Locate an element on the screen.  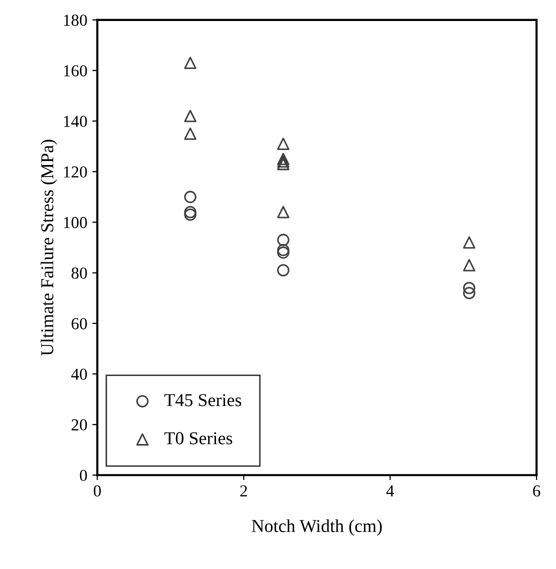
x-tick-label: 2 is located at coordinates (243, 490).